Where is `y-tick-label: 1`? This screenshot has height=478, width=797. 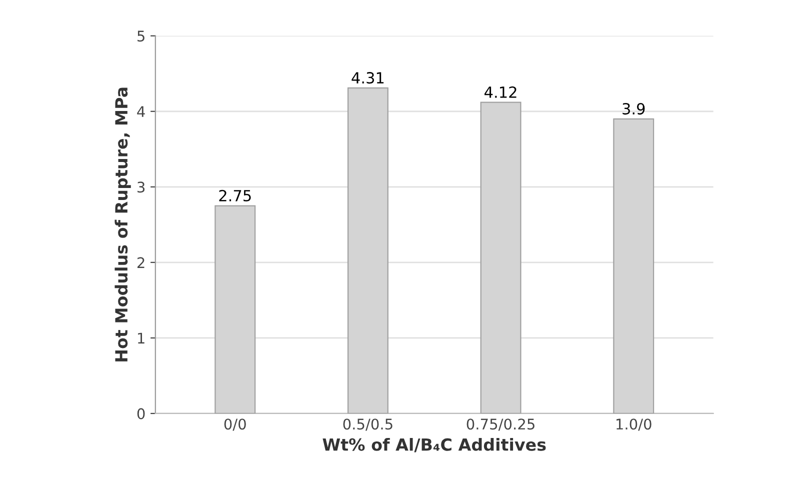
y-tick-label: 1 is located at coordinates (141, 338).